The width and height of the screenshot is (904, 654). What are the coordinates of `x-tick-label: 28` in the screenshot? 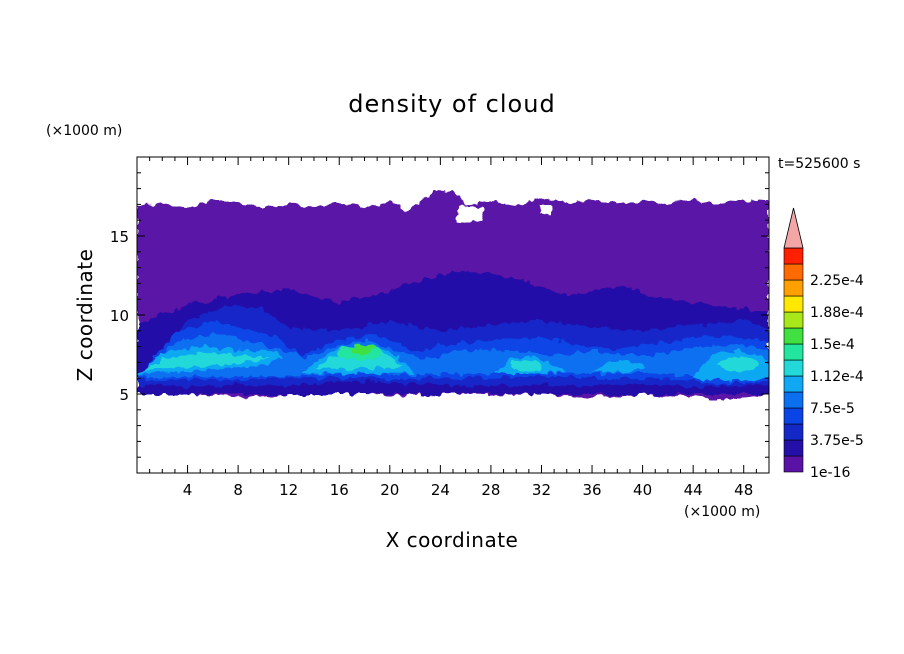 It's located at (490, 490).